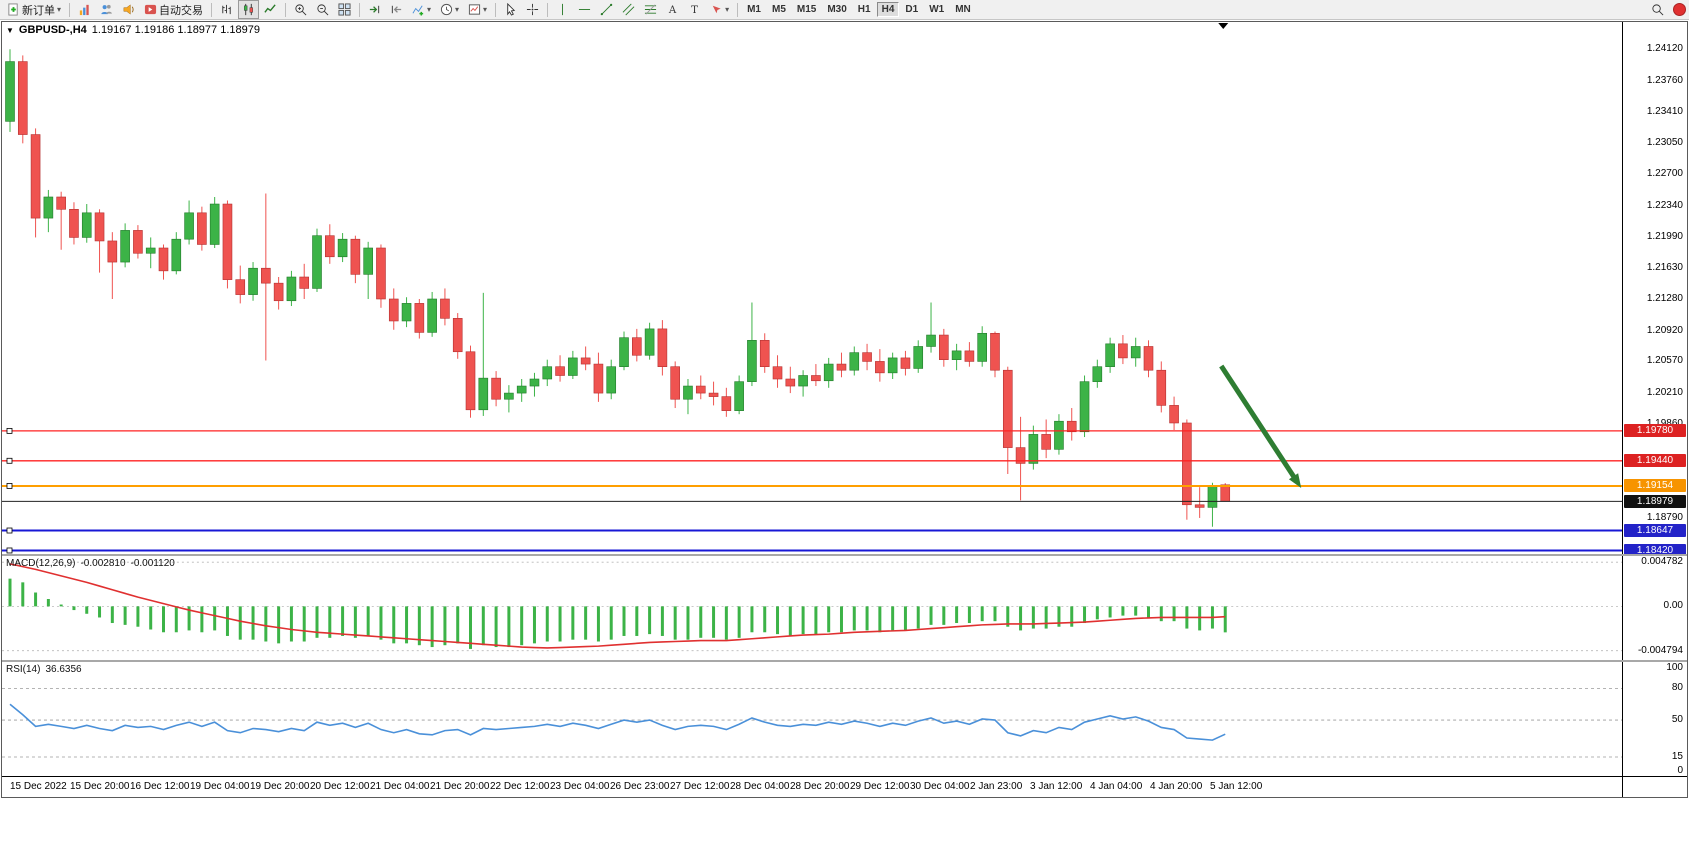 The width and height of the screenshot is (1689, 858). Describe the element at coordinates (963, 9) in the screenshot. I see `timeframe-mn-button: MN` at that location.